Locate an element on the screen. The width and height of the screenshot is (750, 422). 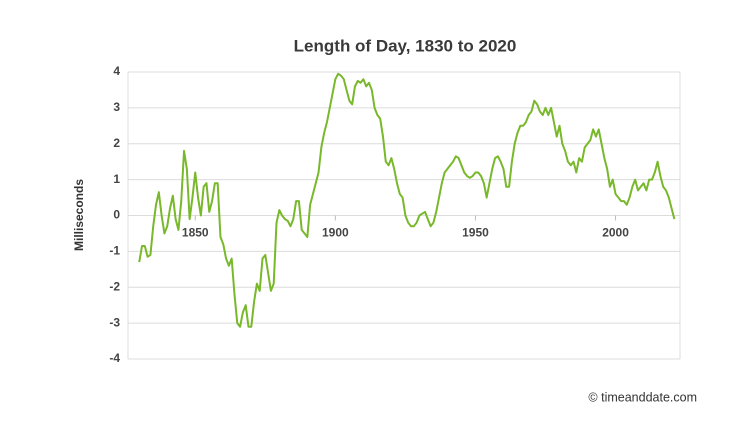
x-tick-label: 2000 is located at coordinates (615, 233).